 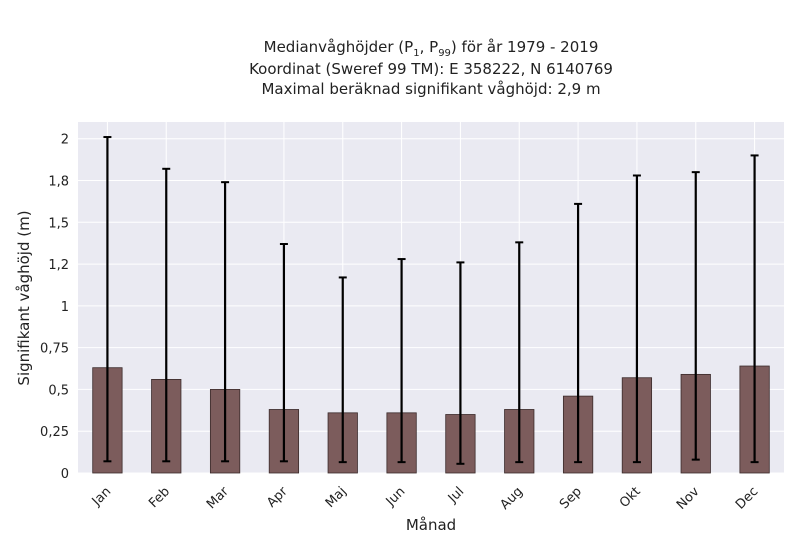 I want to click on x-axis-ticks: Jan Feb Mar Apr Maj Jun Jul Aug Sep Okt Nov Dec, so click(x=425, y=498).